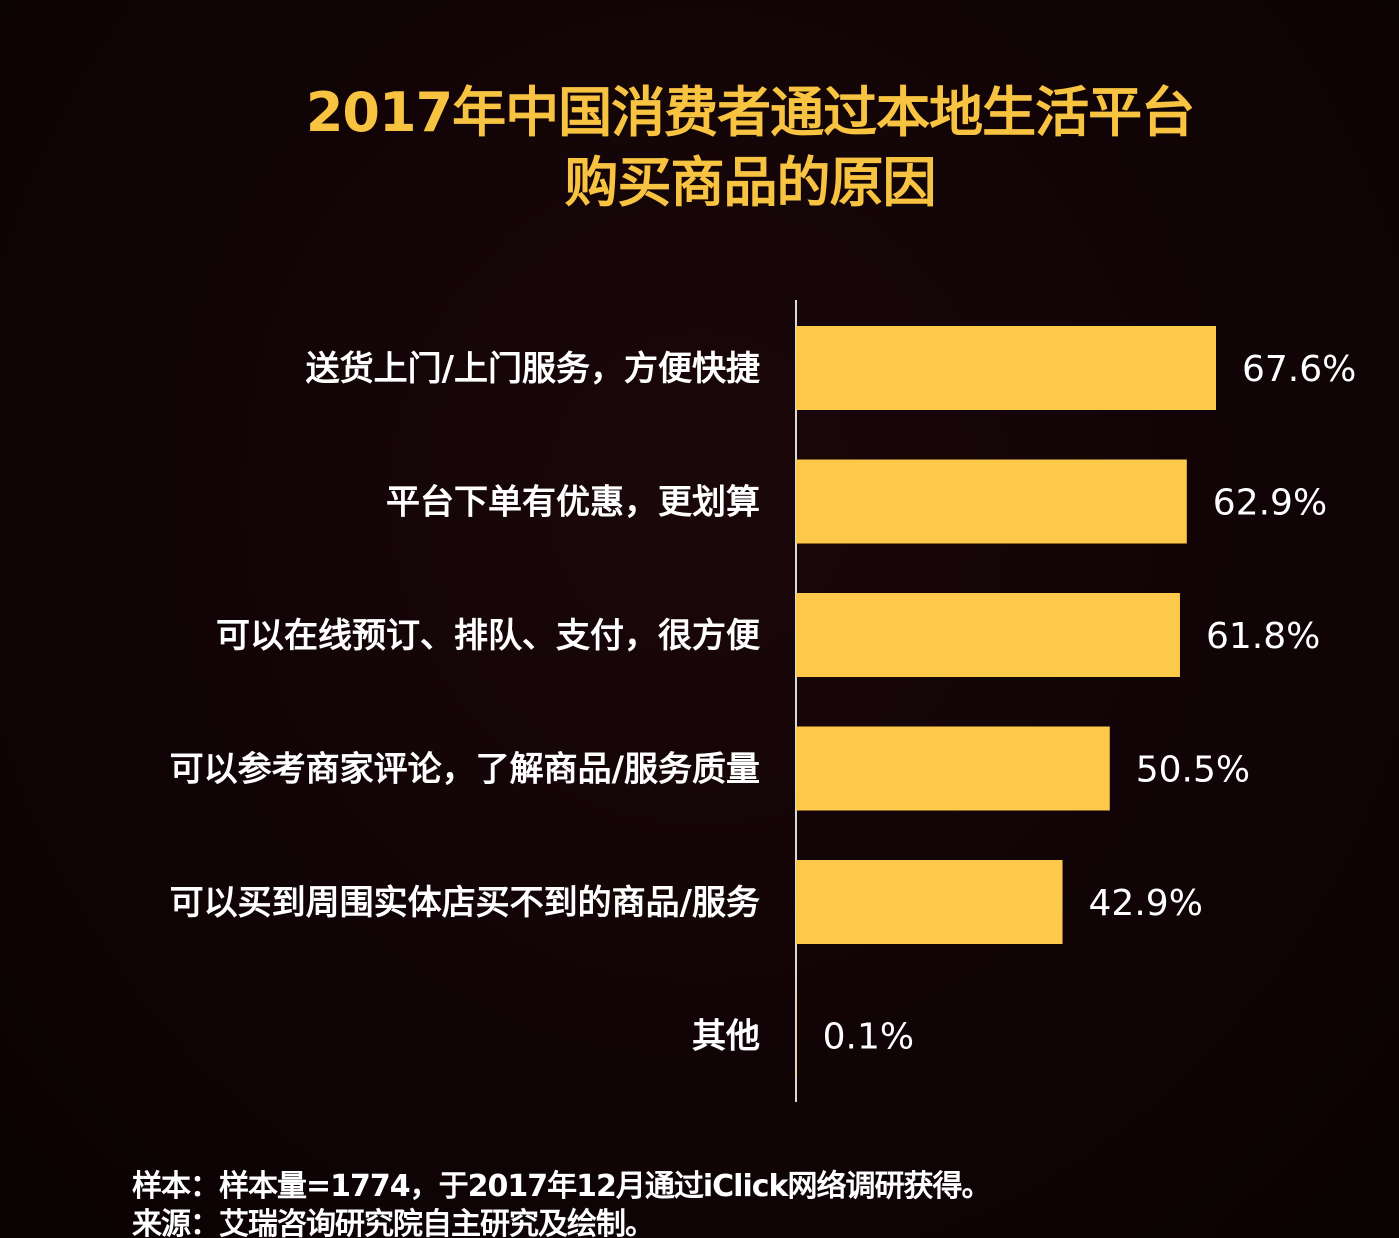 This screenshot has width=1399, height=1238. What do you see at coordinates (699, 148) in the screenshot?
I see `chart-title: 2017年中国消费者通过本地生活平台 购买商品的原因` at bounding box center [699, 148].